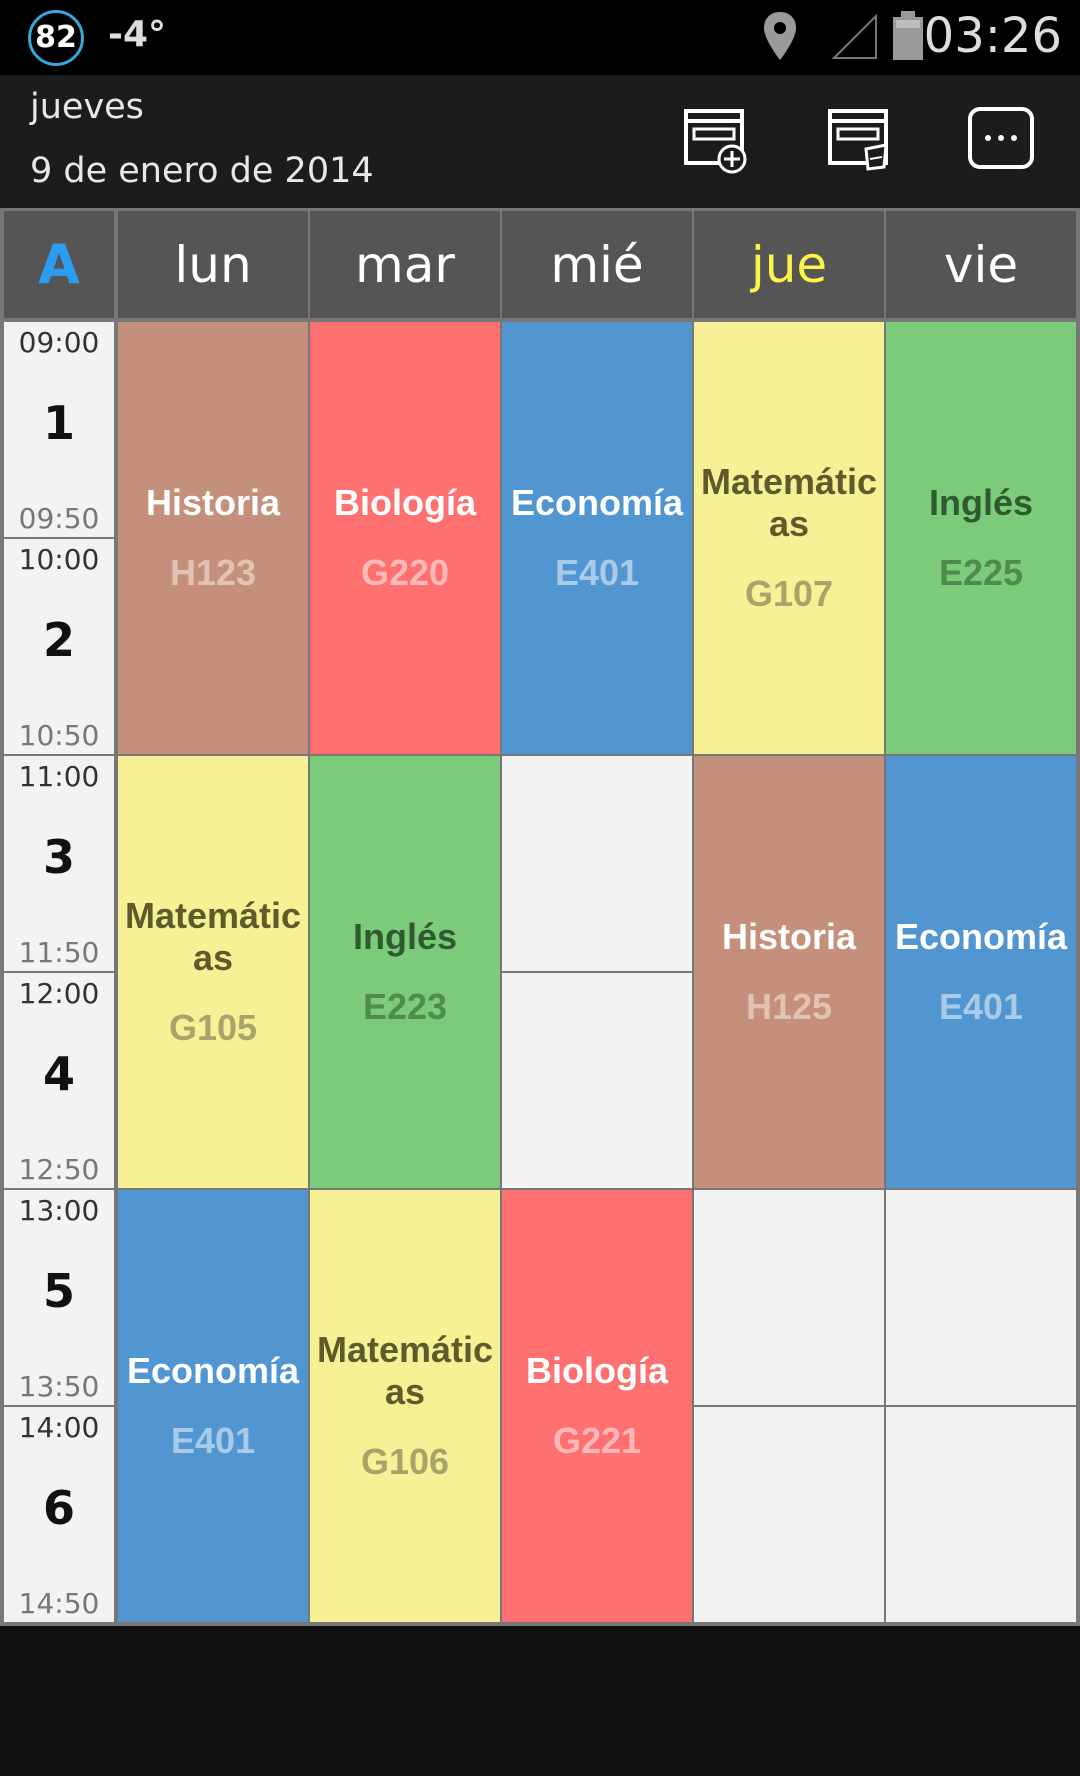 Image resolution: width=1080 pixels, height=1776 pixels. I want to click on lesson-room: G105, so click(213, 1027).